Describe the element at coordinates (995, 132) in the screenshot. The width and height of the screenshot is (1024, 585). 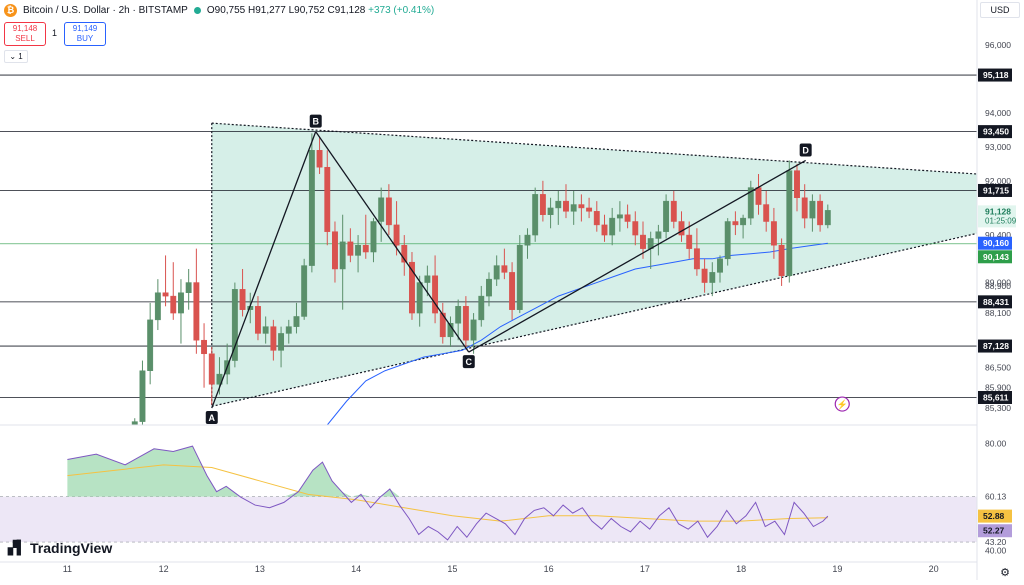
I see `level-badge-1-bg` at that location.